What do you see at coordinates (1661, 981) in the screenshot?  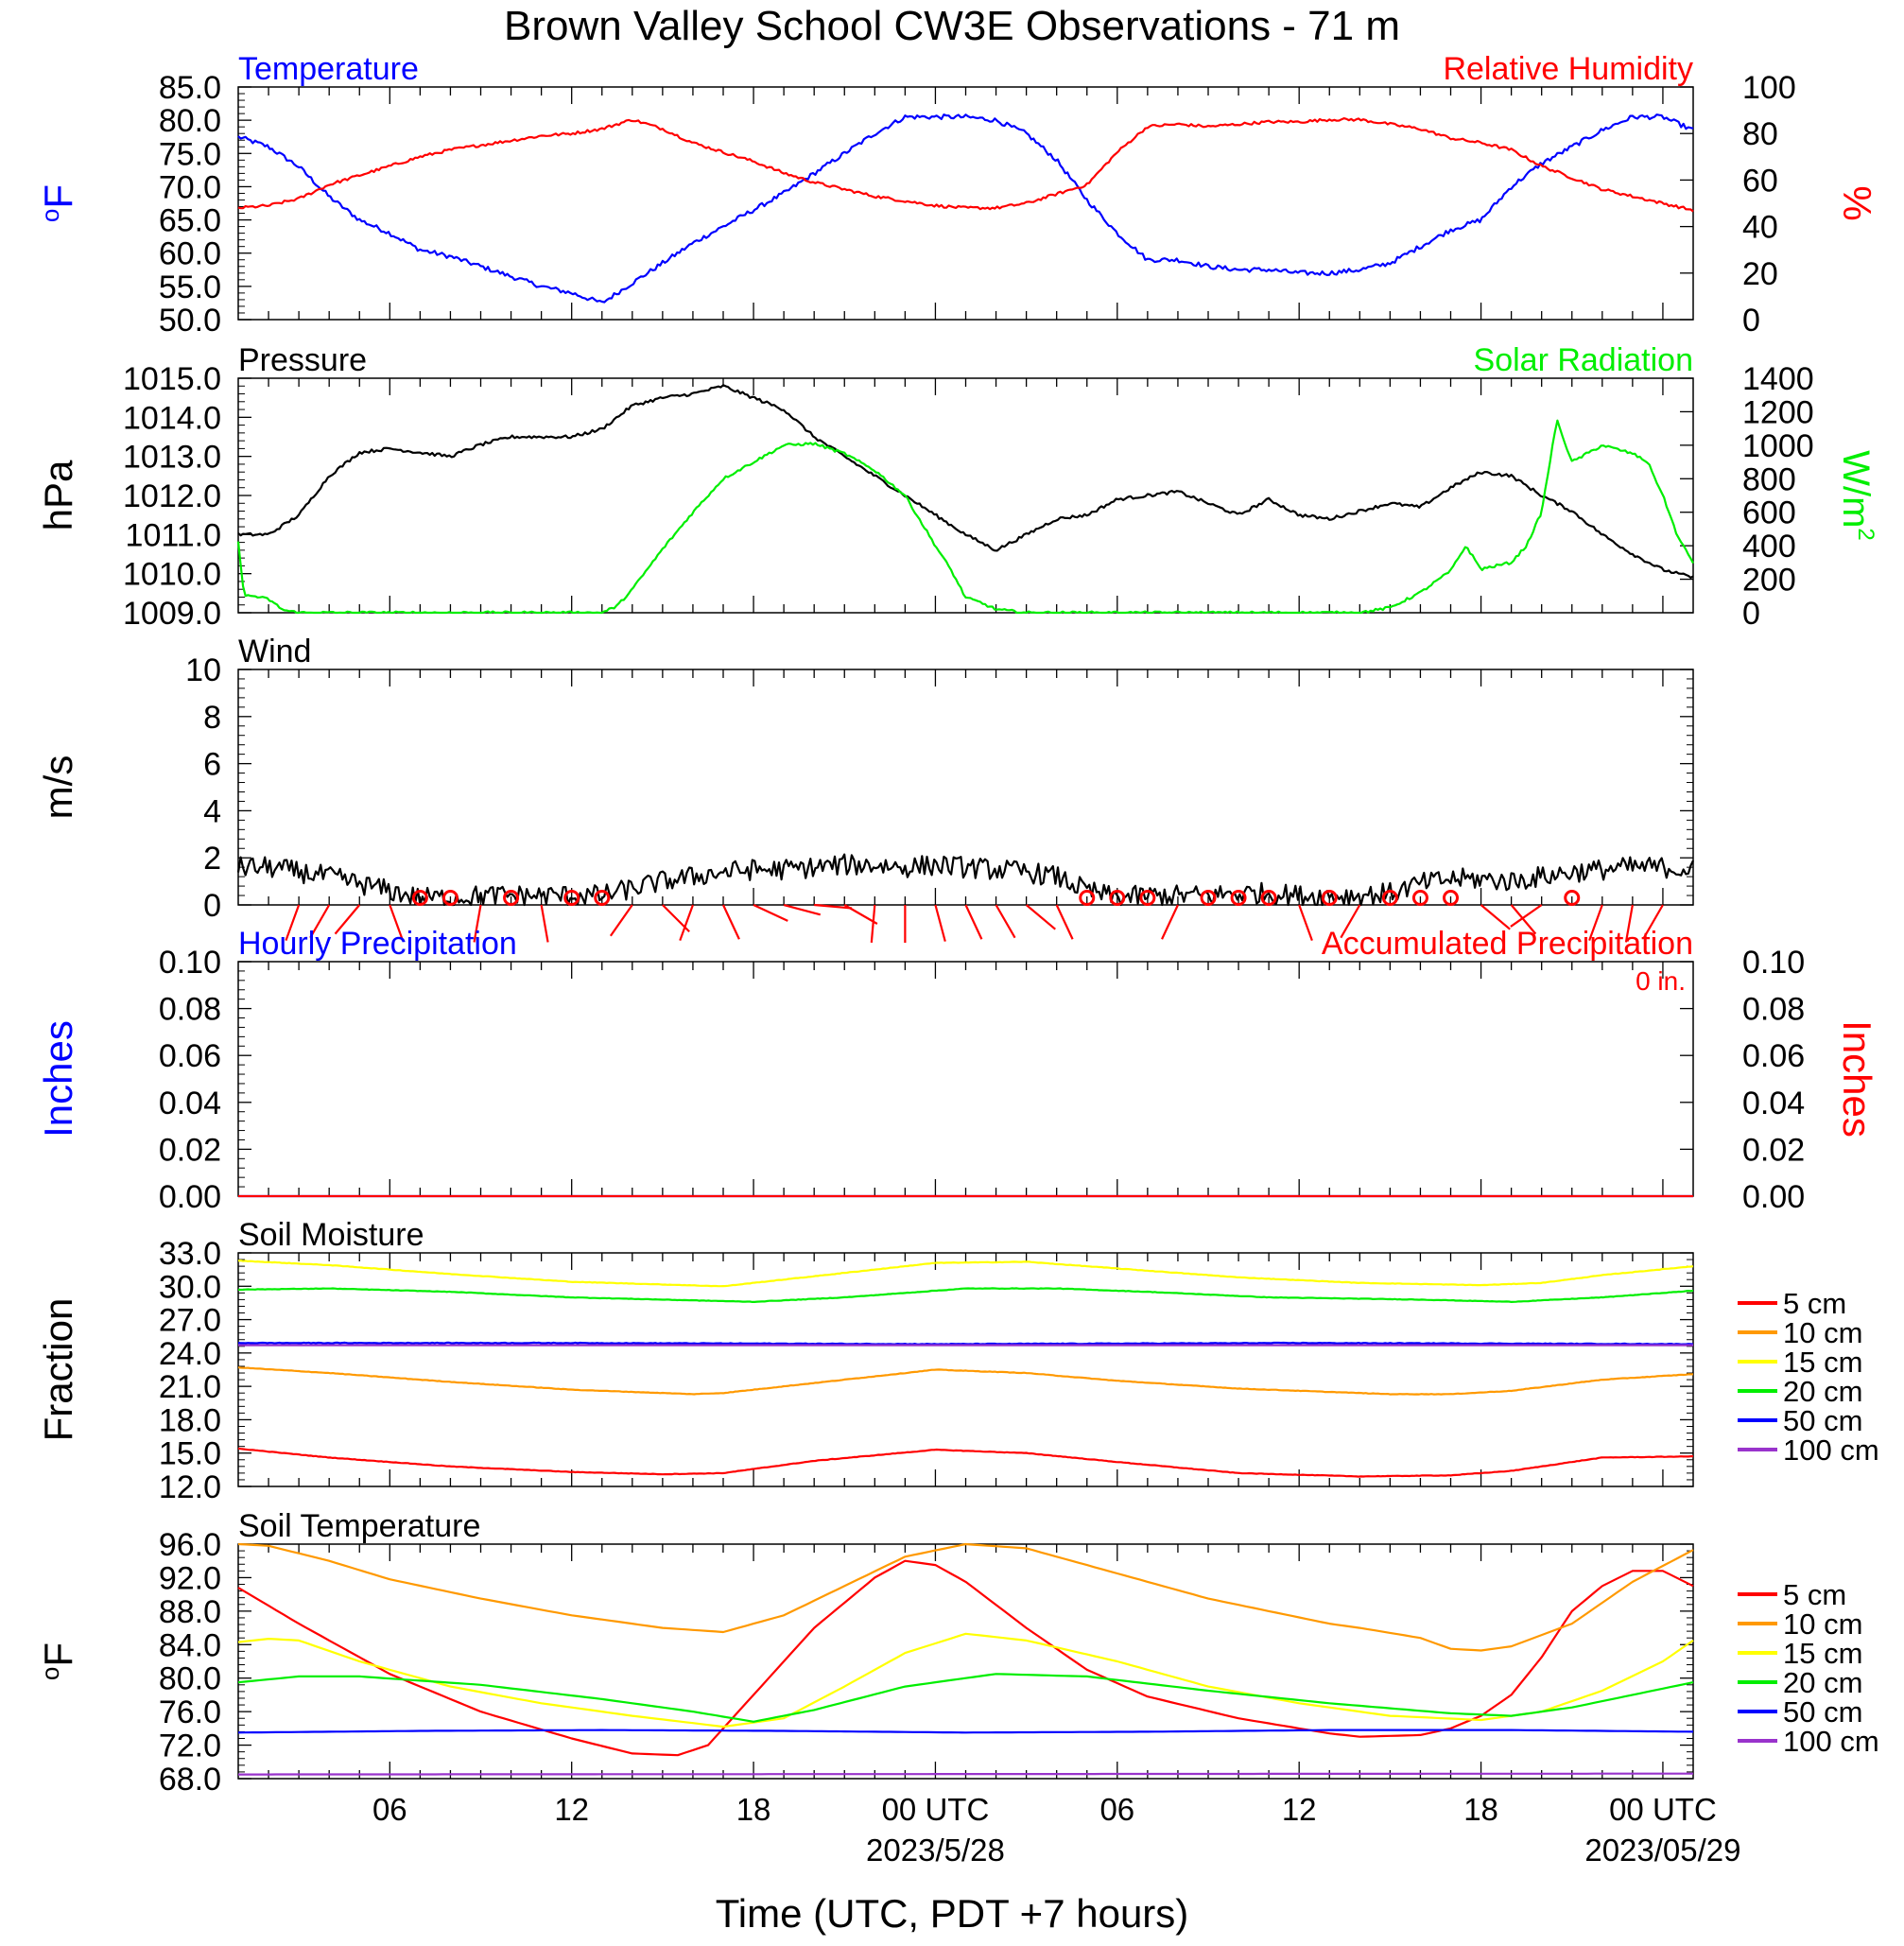 I see `panel-annotation: 0 in.` at bounding box center [1661, 981].